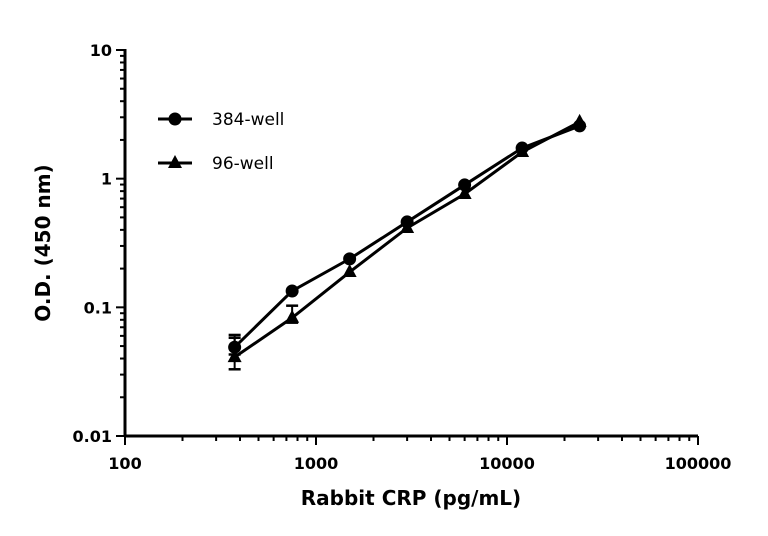 Image resolution: width=768 pixels, height=536 pixels. What do you see at coordinates (98, 307) in the screenshot?
I see `y-tick-label: 0.1` at bounding box center [98, 307].